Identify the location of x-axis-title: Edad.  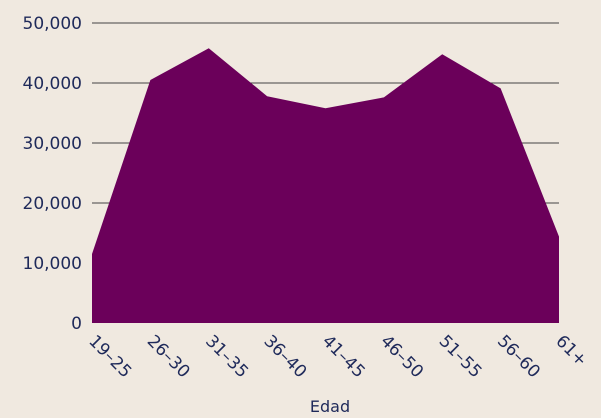
(330, 406).